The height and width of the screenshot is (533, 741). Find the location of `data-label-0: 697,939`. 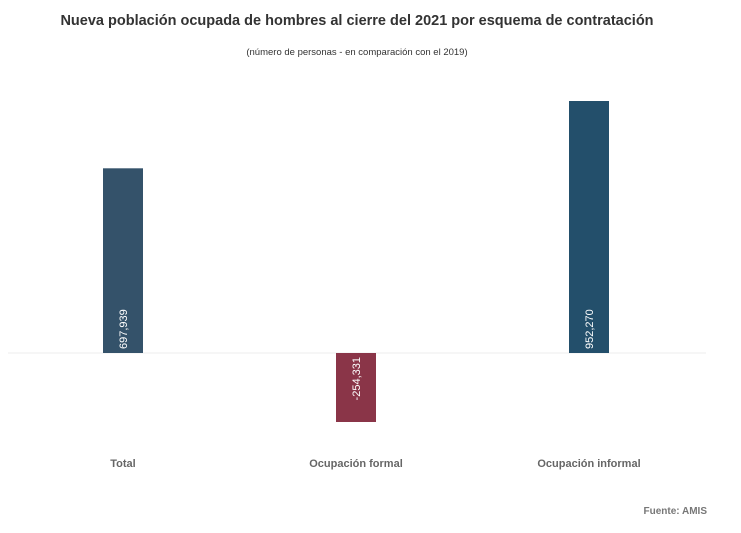

data-label-0: 697,939 is located at coordinates (124, 329).